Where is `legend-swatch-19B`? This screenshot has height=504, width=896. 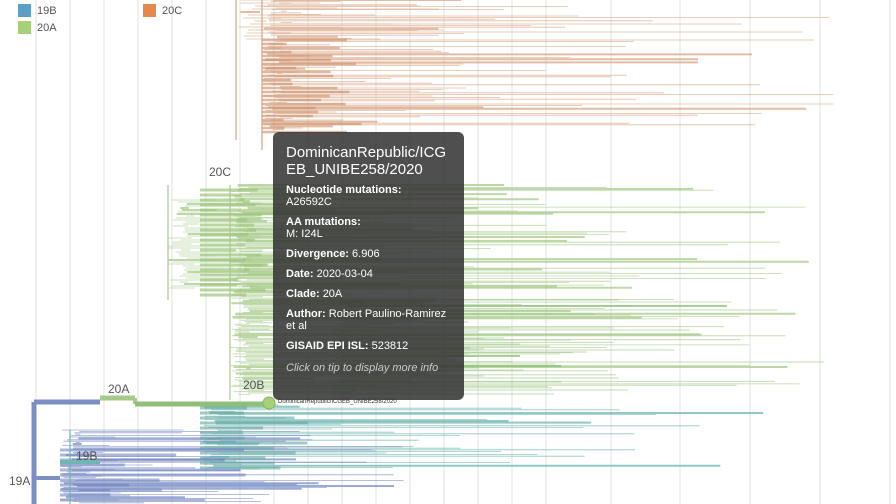
legend-swatch-19B is located at coordinates (24, 10).